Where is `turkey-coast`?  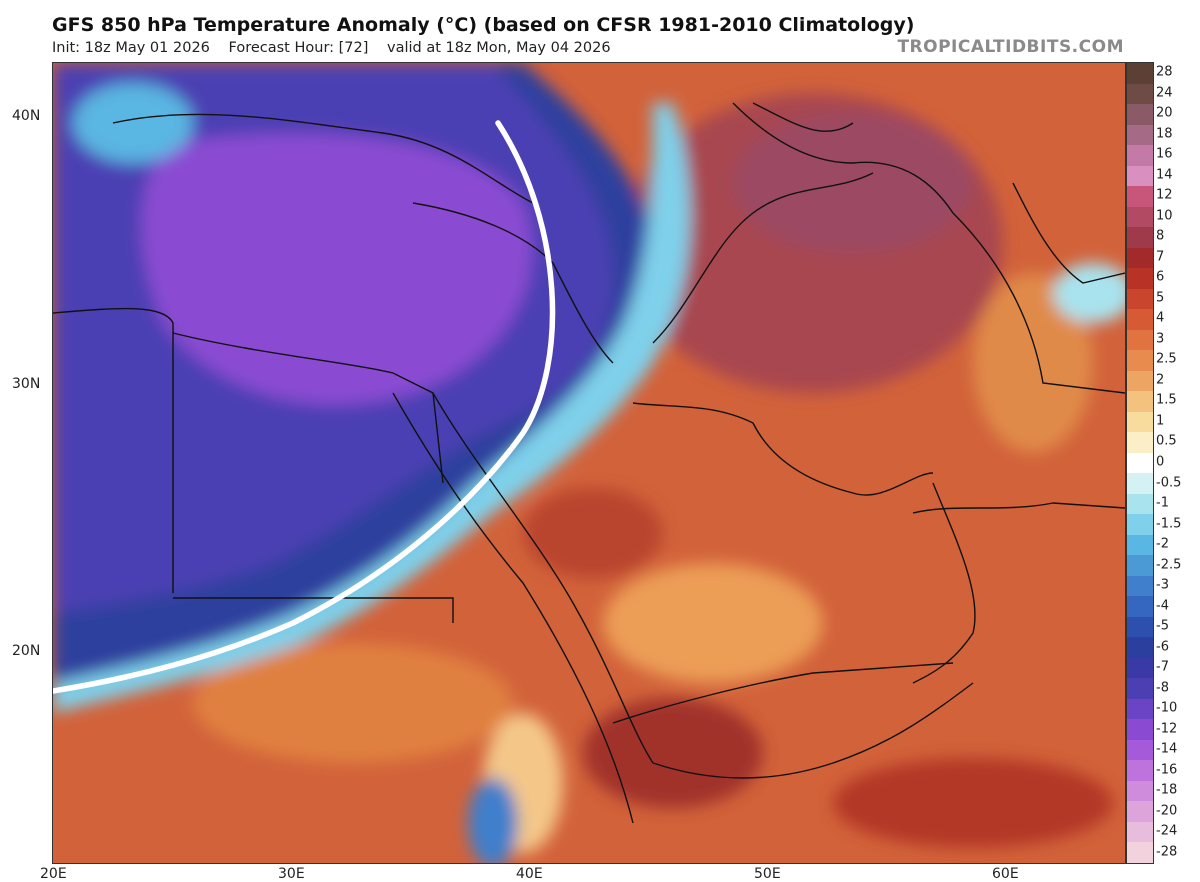
turkey-coast is located at coordinates (323, 158).